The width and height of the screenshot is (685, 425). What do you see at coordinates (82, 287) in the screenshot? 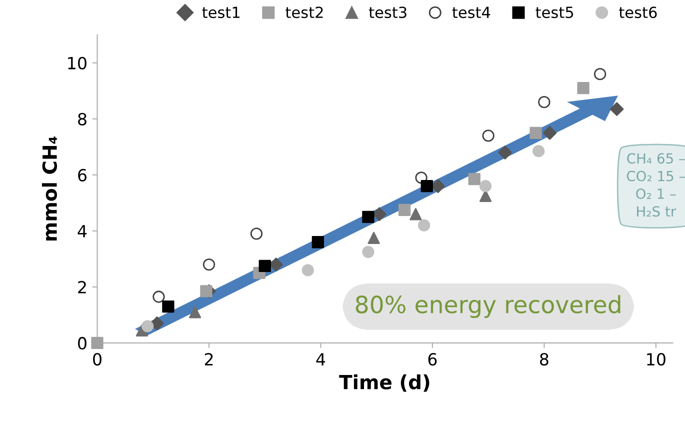
I see `y-tick-label: 2` at bounding box center [82, 287].